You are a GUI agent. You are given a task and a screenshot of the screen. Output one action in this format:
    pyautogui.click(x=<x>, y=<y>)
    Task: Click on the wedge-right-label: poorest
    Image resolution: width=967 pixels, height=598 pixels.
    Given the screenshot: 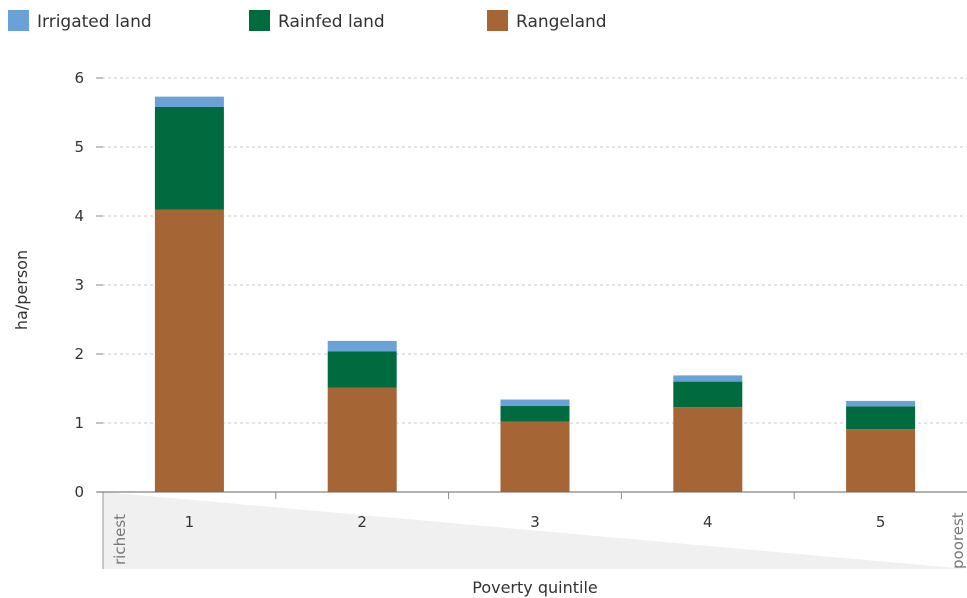 What is the action you would take?
    pyautogui.click(x=958, y=540)
    